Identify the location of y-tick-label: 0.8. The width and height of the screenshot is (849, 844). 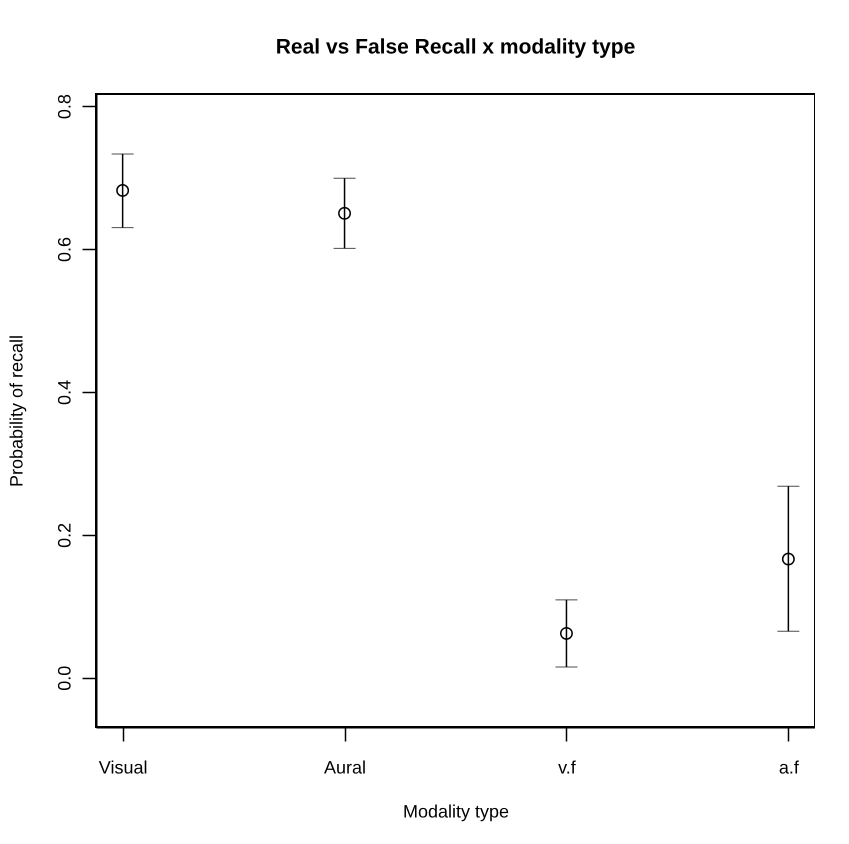
(64, 107).